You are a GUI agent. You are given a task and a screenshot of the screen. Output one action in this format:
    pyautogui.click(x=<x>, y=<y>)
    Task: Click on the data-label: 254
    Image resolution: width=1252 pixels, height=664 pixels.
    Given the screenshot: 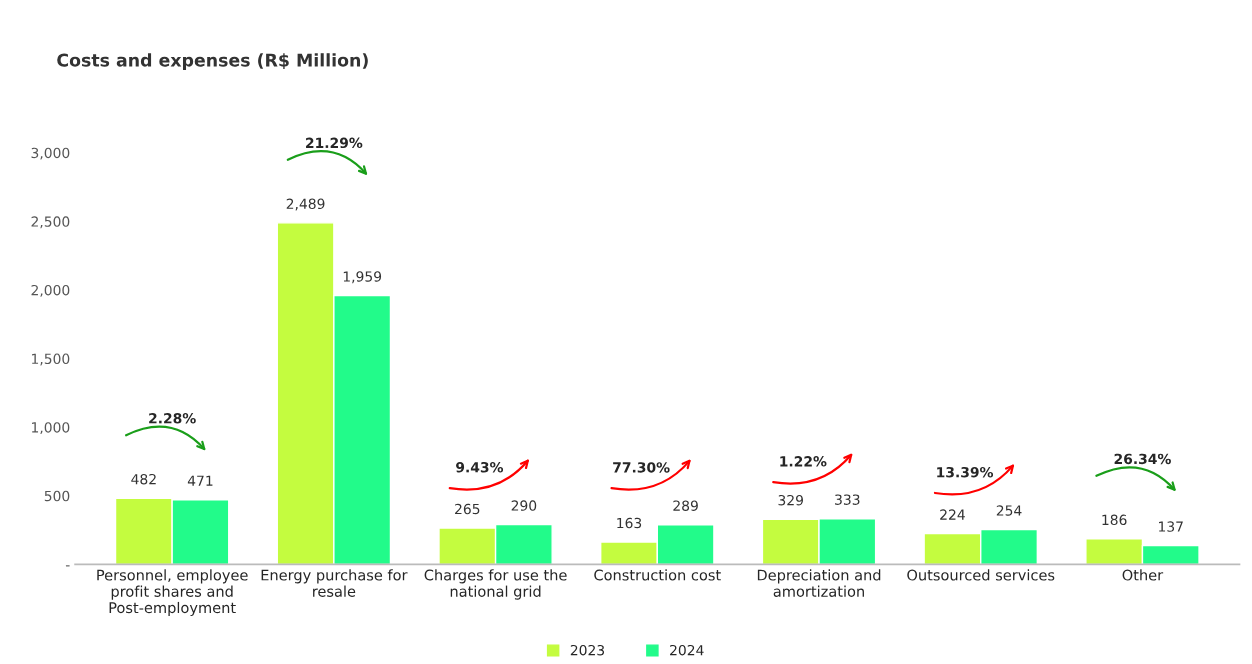 What is the action you would take?
    pyautogui.click(x=1009, y=510)
    